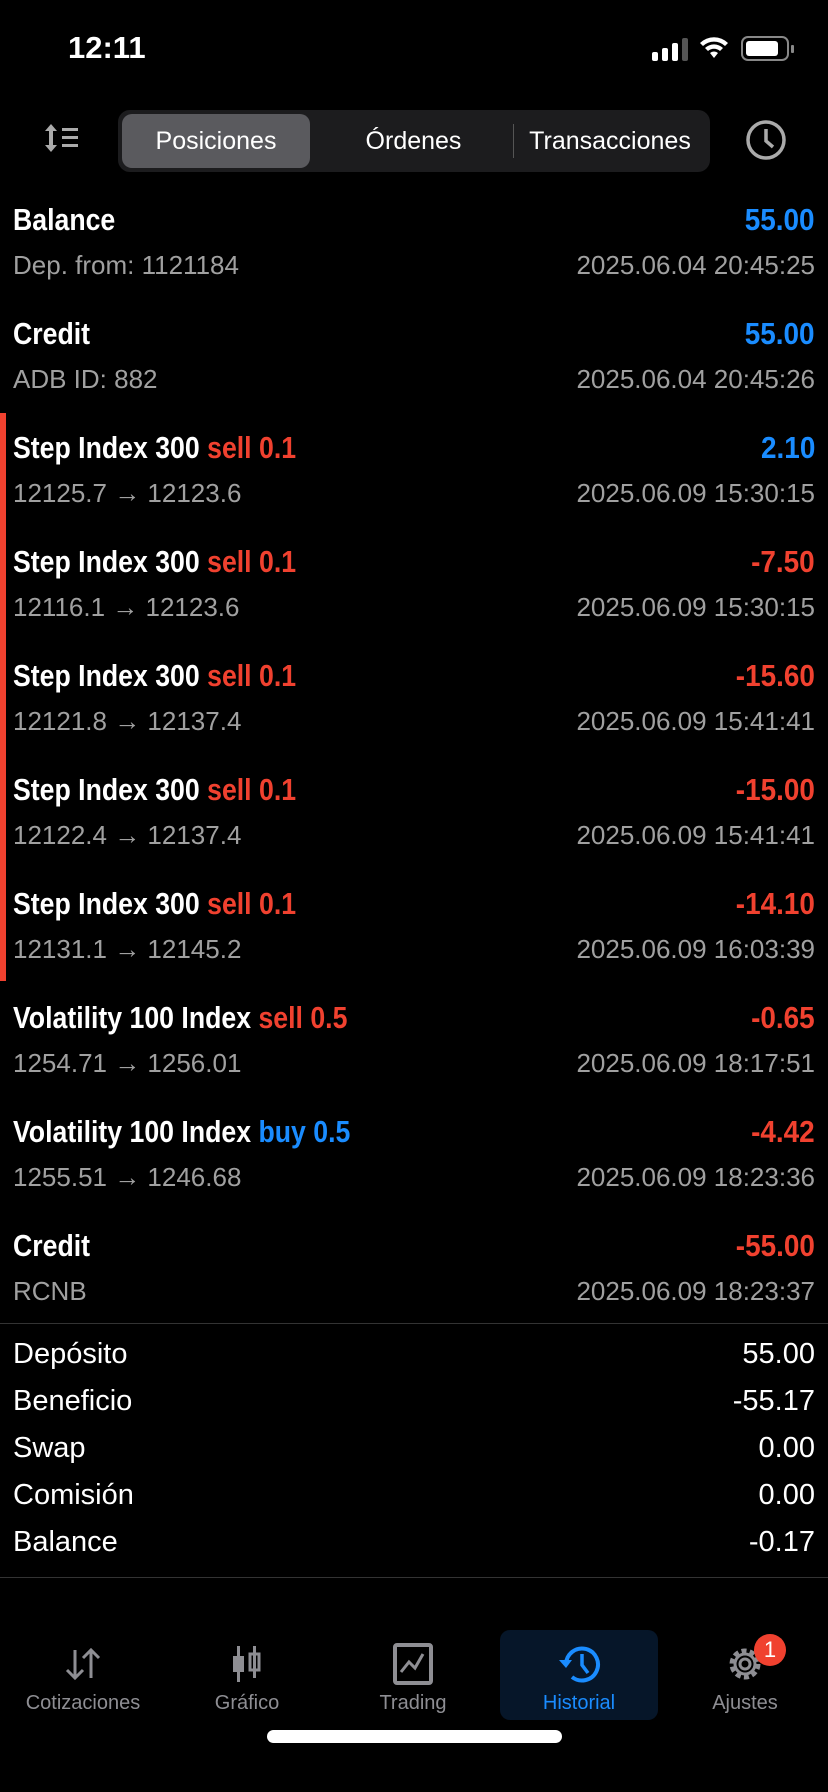 The width and height of the screenshot is (828, 1792). Describe the element at coordinates (775, 789) in the screenshot. I see `row-value: -15.00` at that location.